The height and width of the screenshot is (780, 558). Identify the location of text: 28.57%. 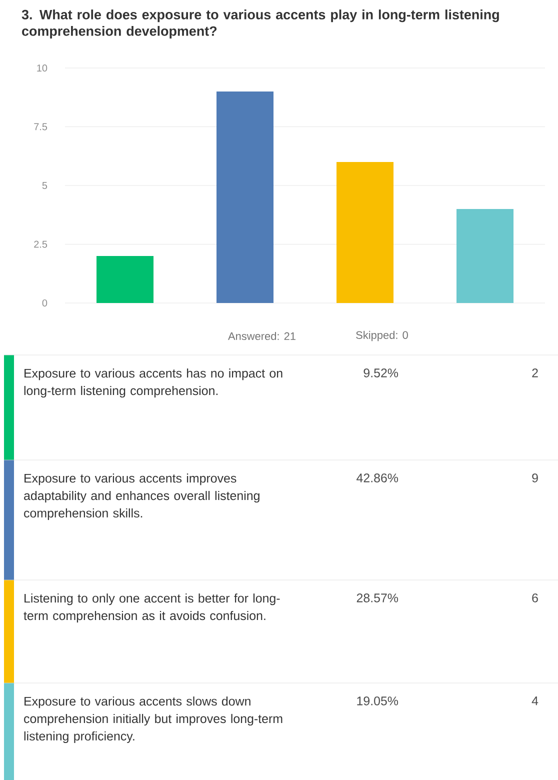
(377, 598).